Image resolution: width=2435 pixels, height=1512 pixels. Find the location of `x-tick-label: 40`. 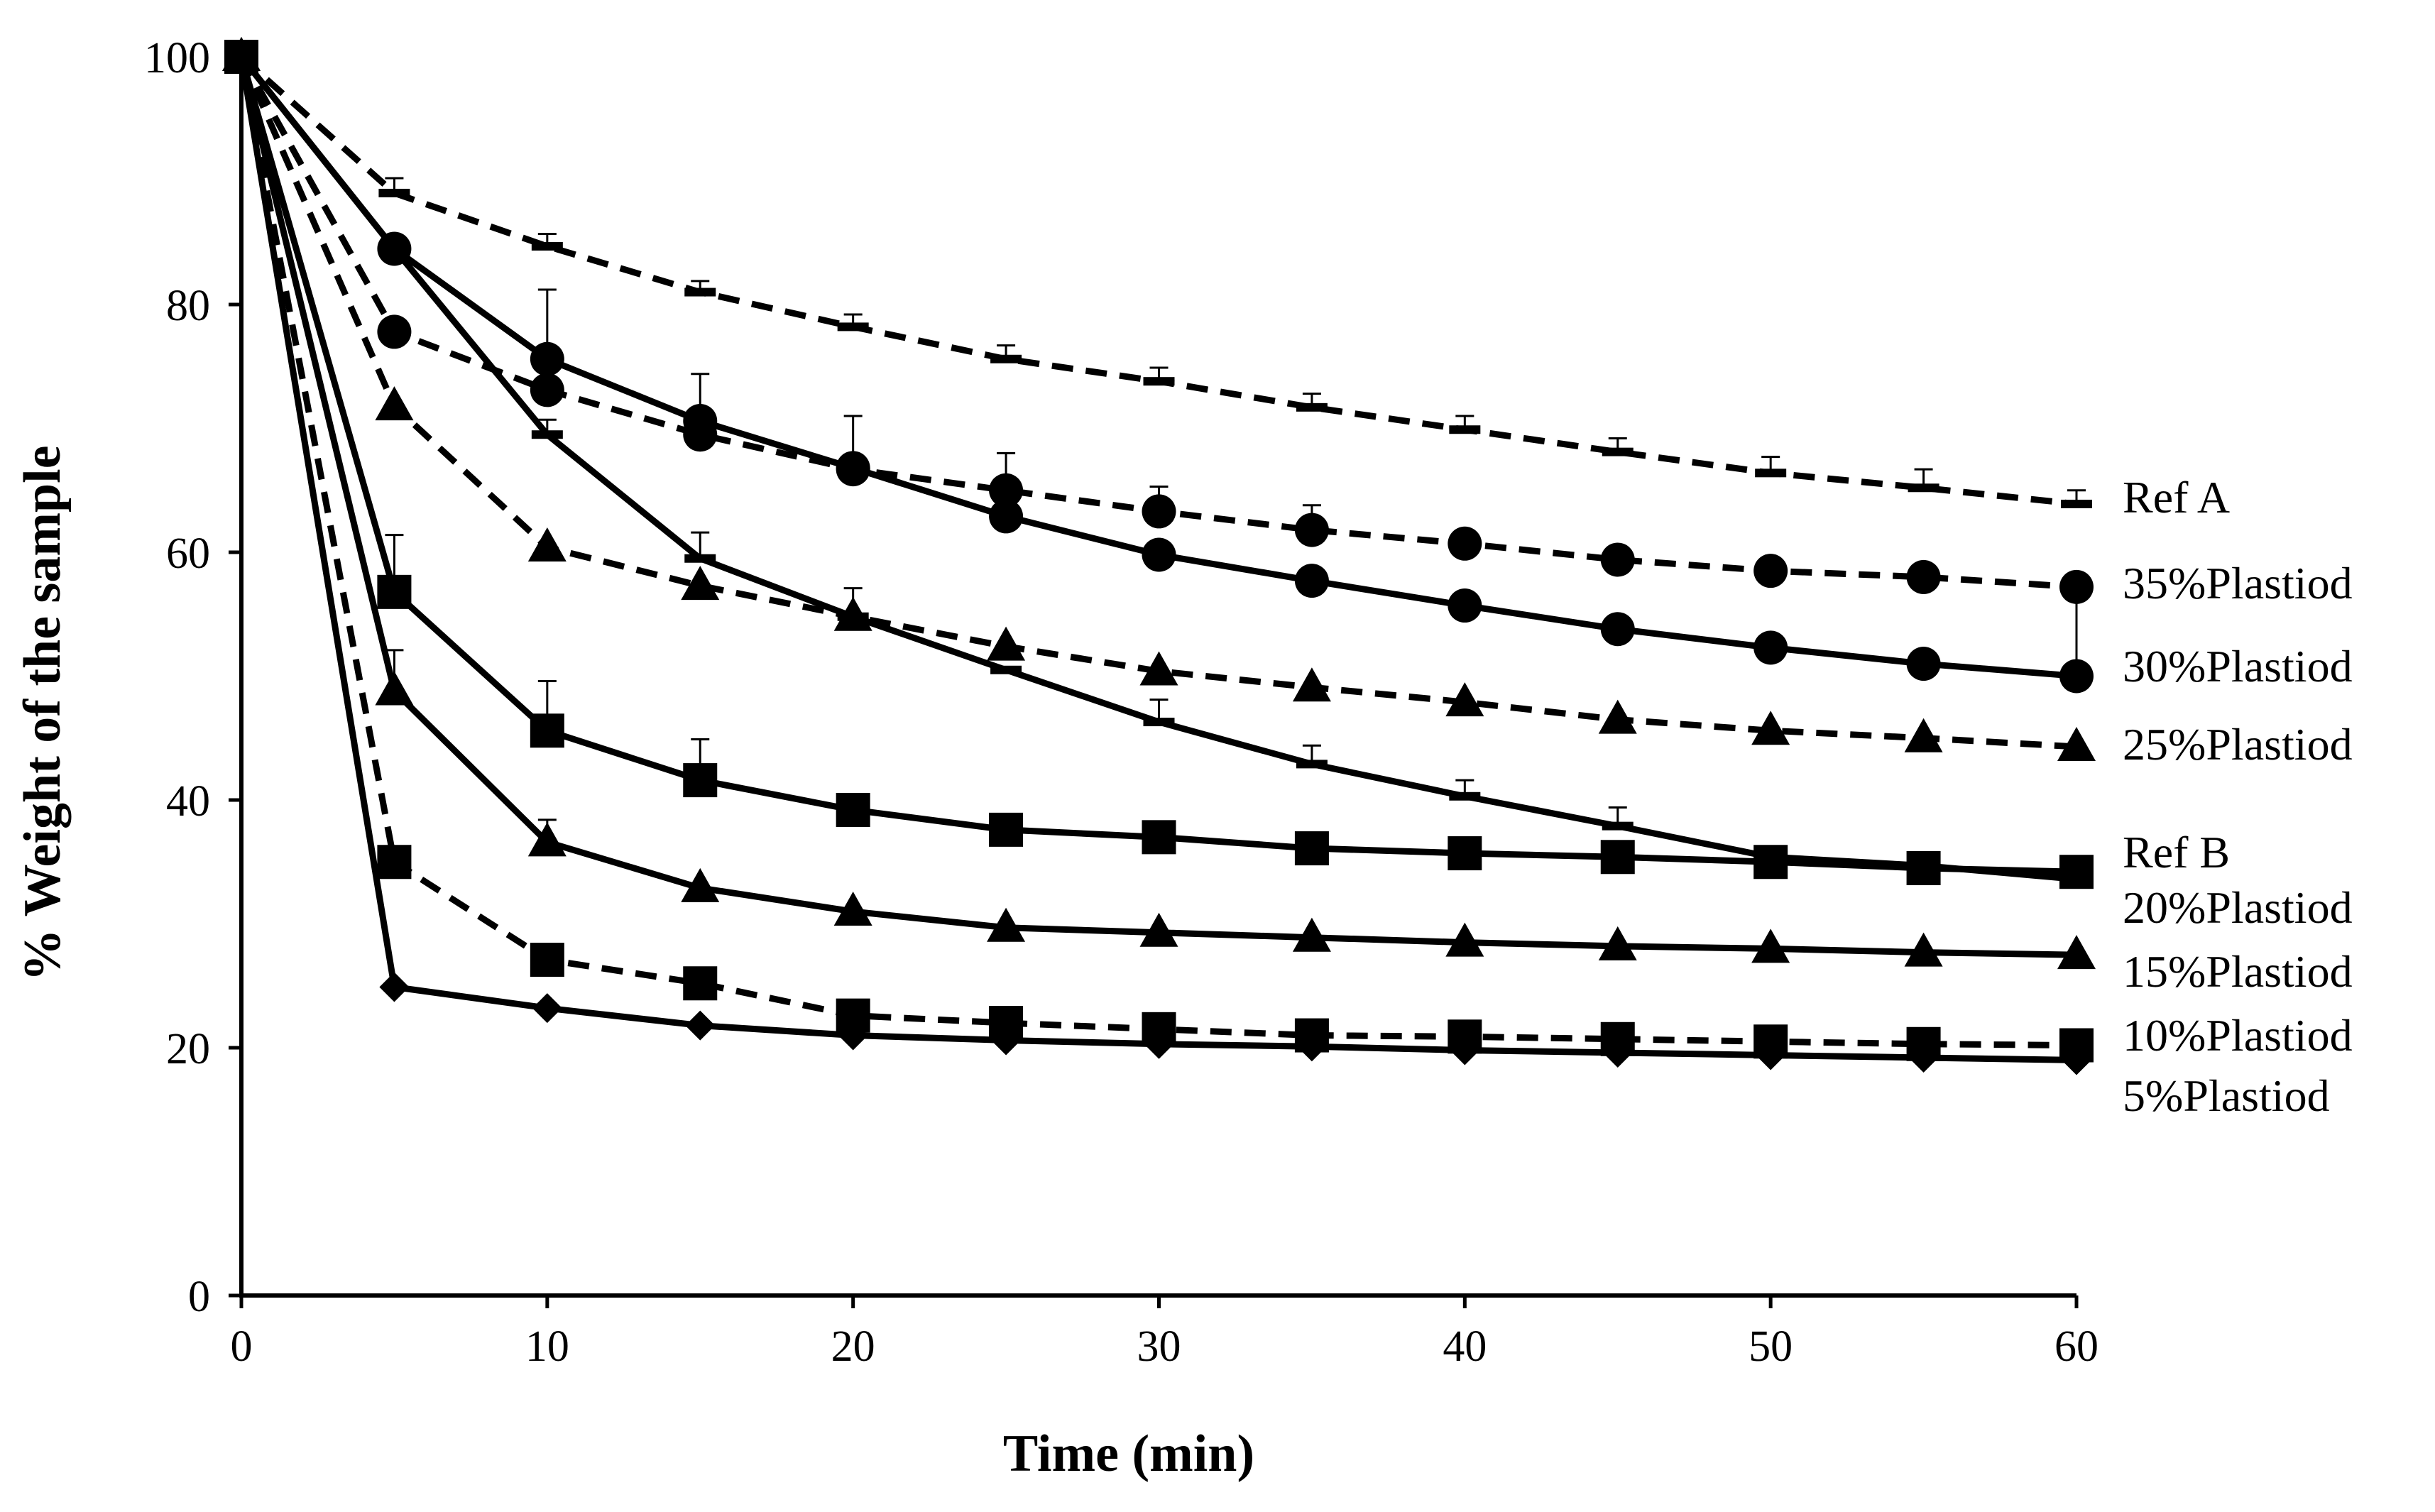

x-tick-label: 40 is located at coordinates (1465, 1347).